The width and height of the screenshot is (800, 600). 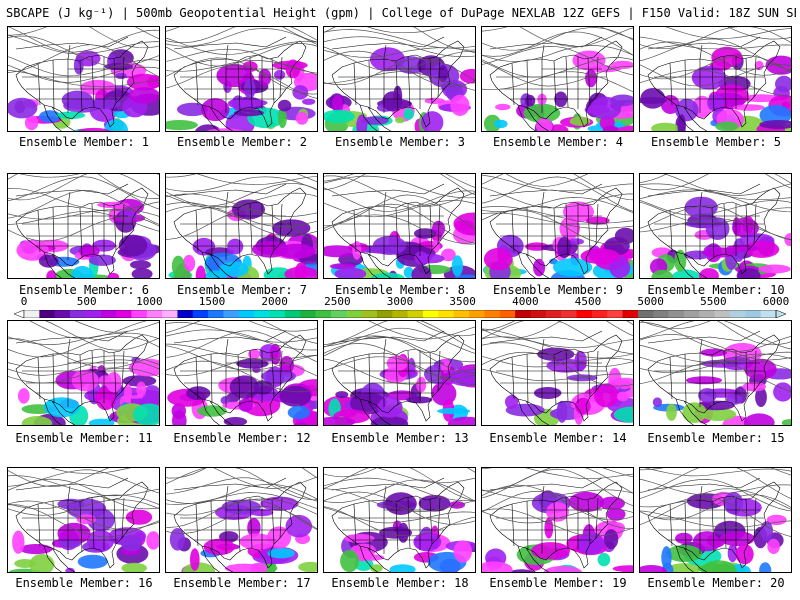 I want to click on member-label: Ensemble Member: 5, so click(x=716, y=142).